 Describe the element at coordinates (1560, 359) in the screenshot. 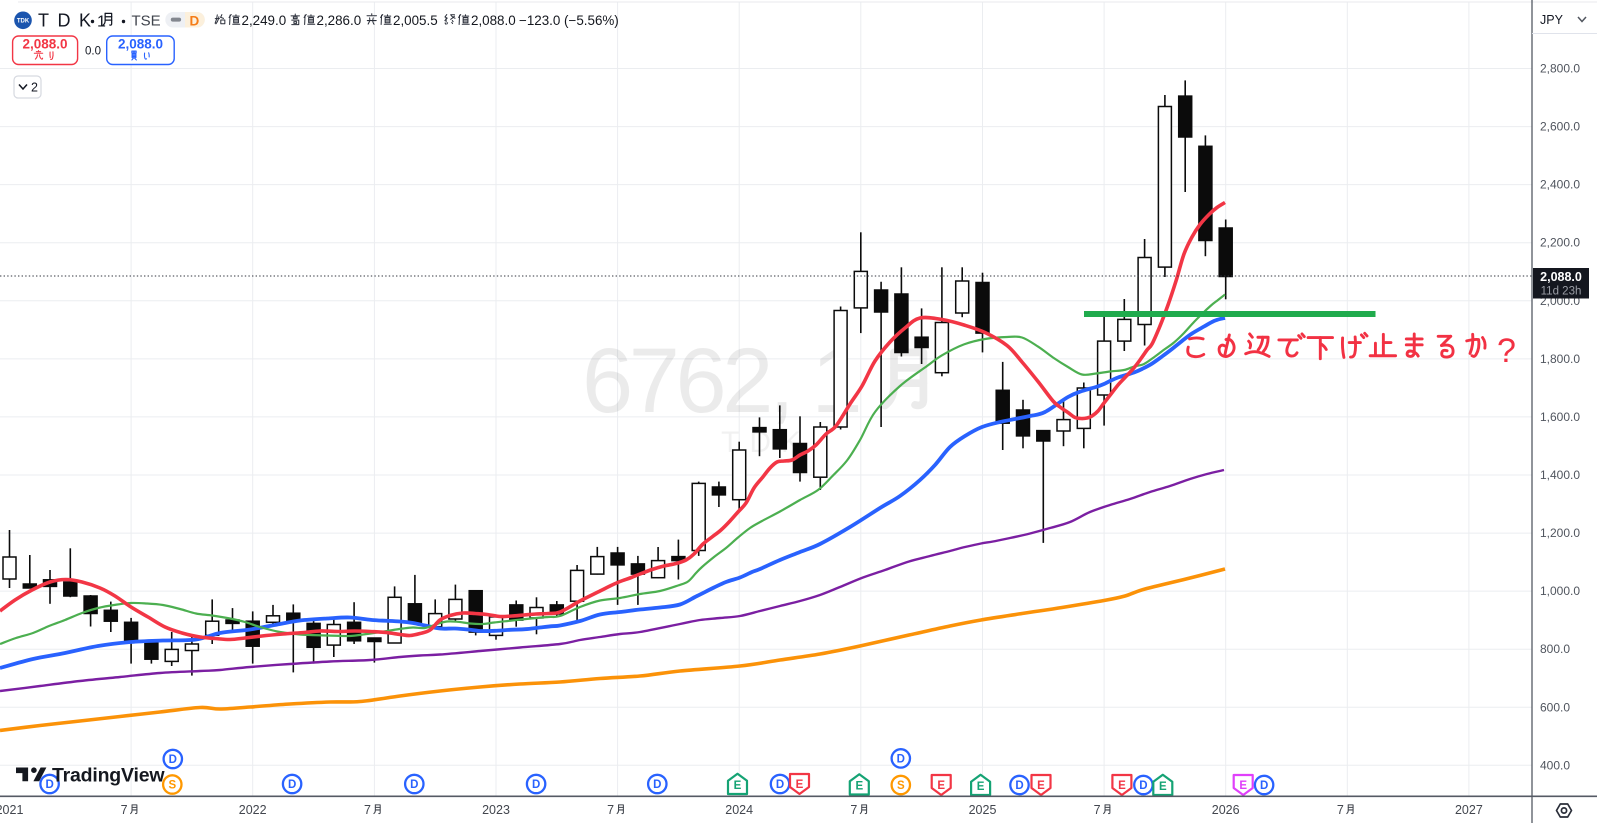

I see `svg-text: 1,800.0` at that location.